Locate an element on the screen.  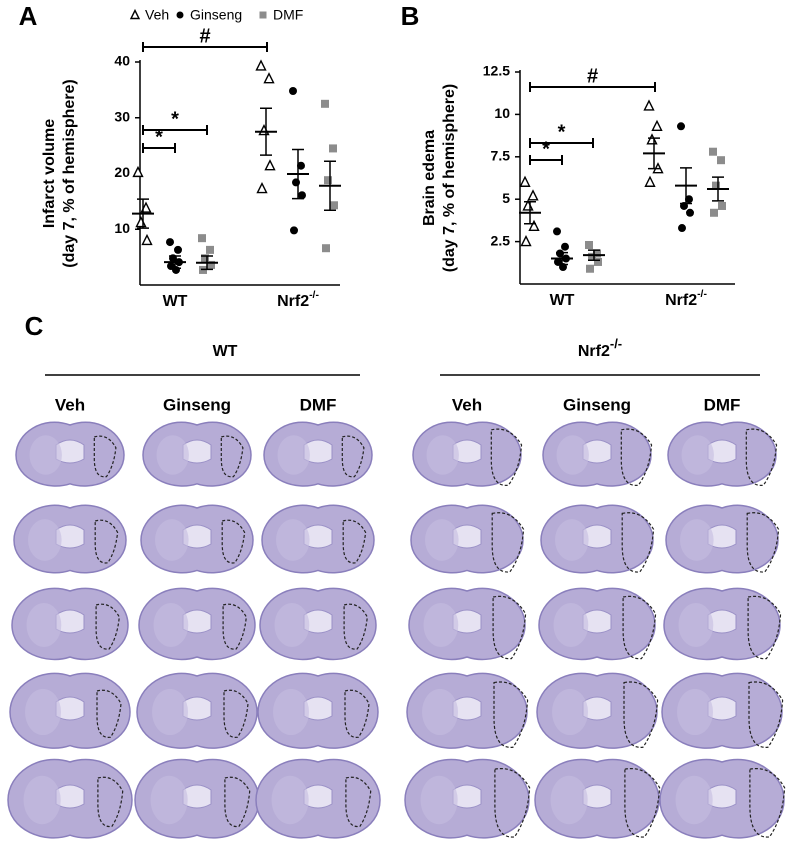
column-label: Veh is located at coordinates (70, 404).